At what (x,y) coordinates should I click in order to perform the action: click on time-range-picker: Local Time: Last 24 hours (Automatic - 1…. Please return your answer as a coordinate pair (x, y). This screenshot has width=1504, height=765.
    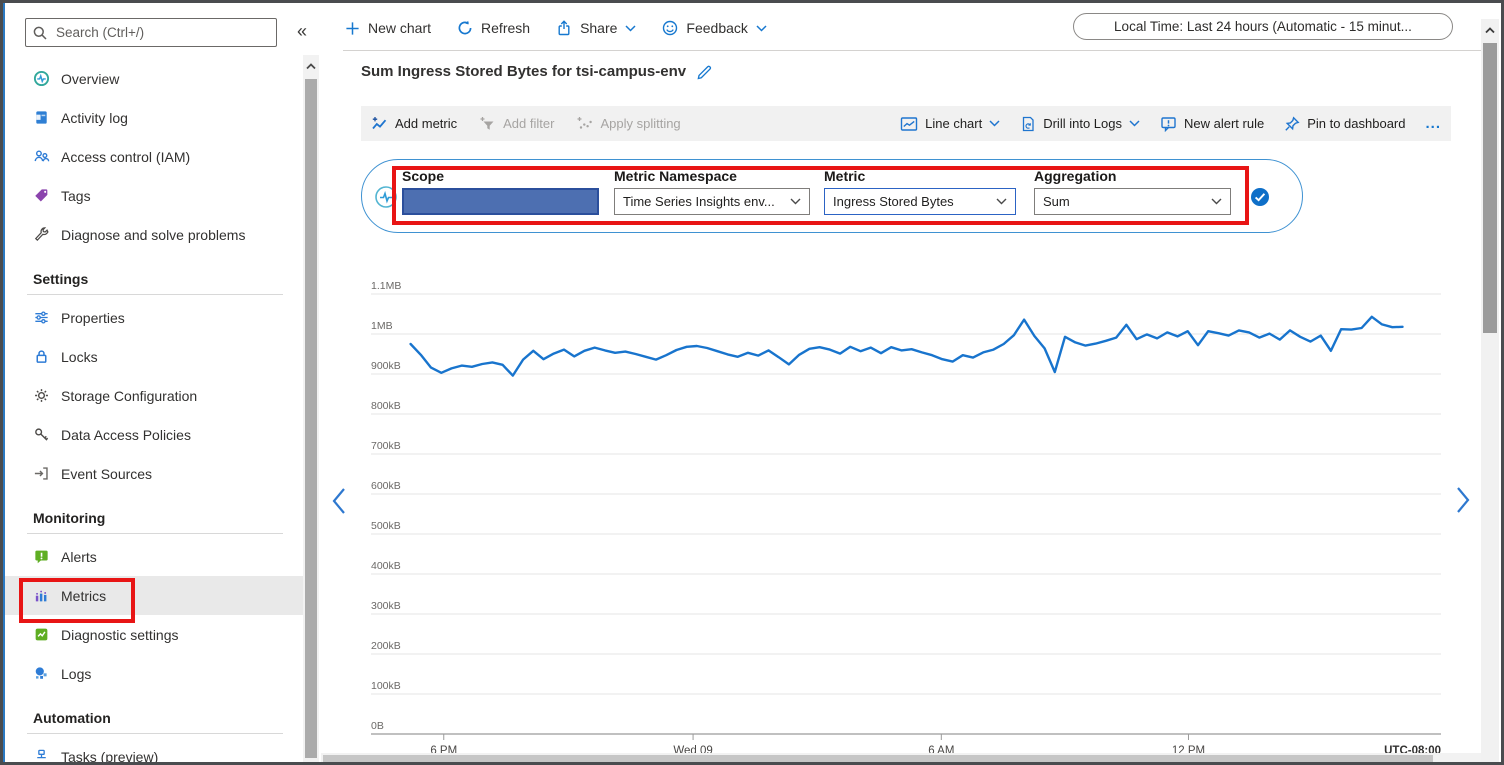
    Looking at the image, I should click on (1263, 26).